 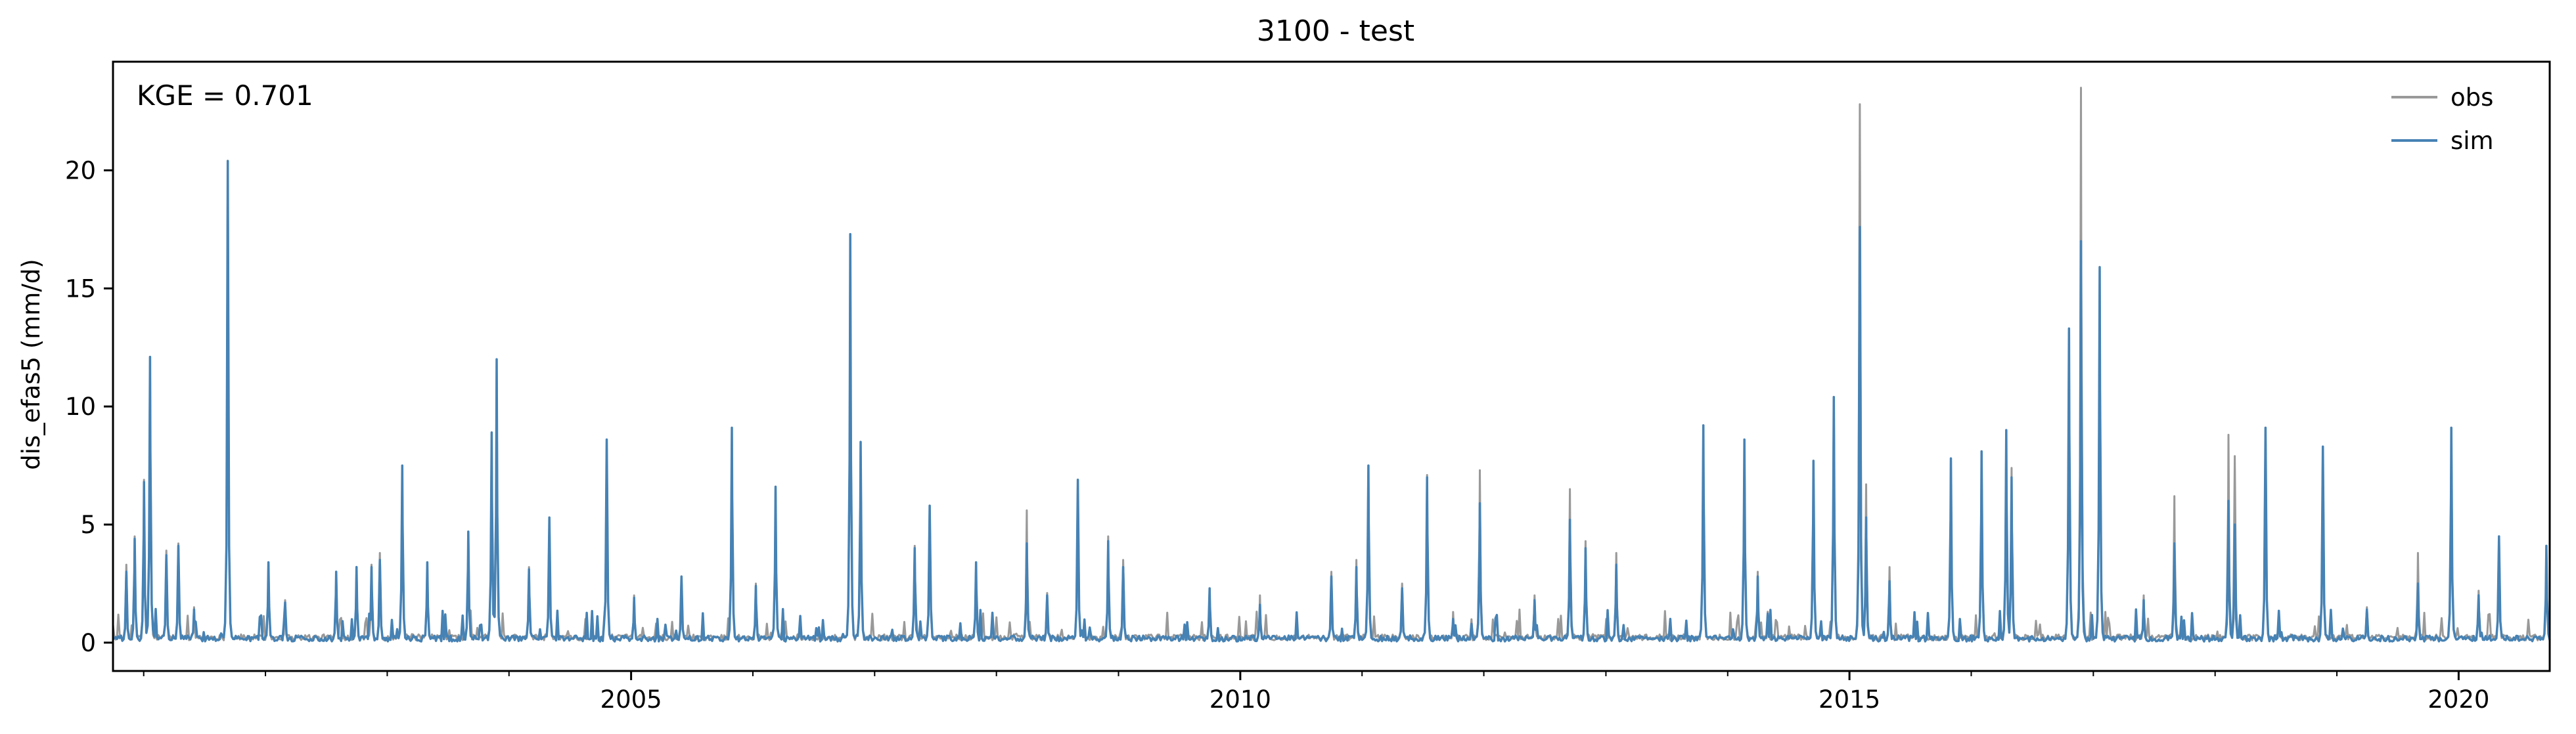 What do you see at coordinates (2472, 97) in the screenshot?
I see `legend-obs-label: obs` at bounding box center [2472, 97].